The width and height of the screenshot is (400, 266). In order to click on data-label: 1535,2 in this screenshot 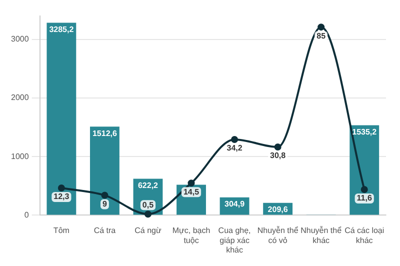, I will do `click(365, 131)`.